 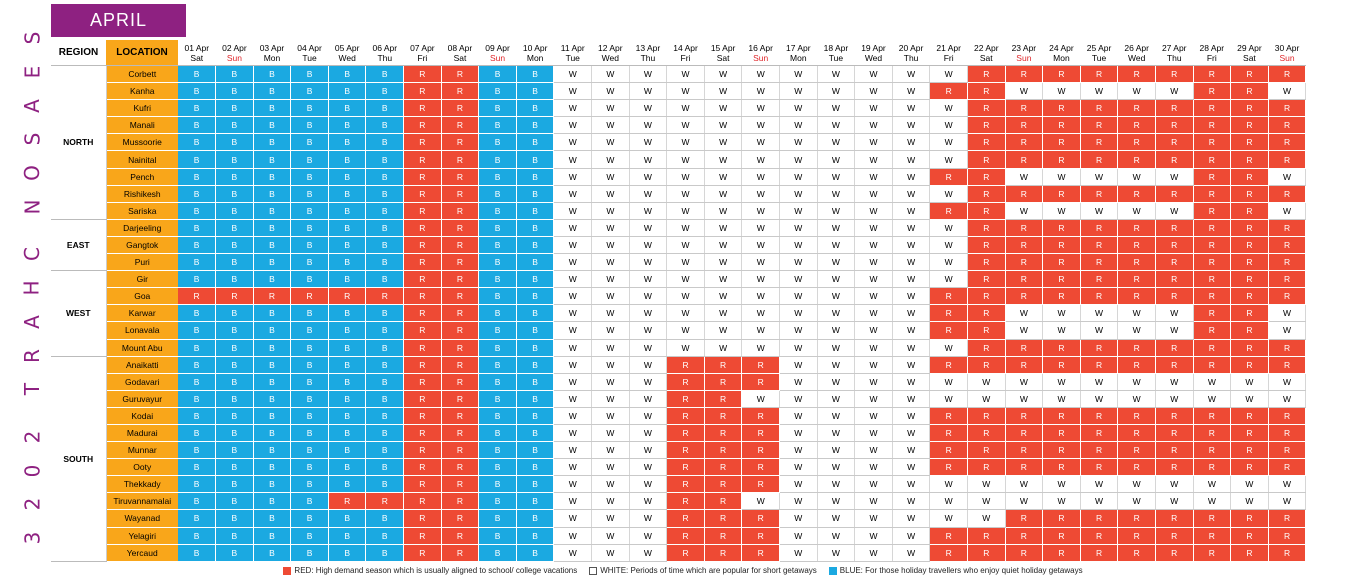 I want to click on date-label: 11 Apr, so click(x=572, y=47).